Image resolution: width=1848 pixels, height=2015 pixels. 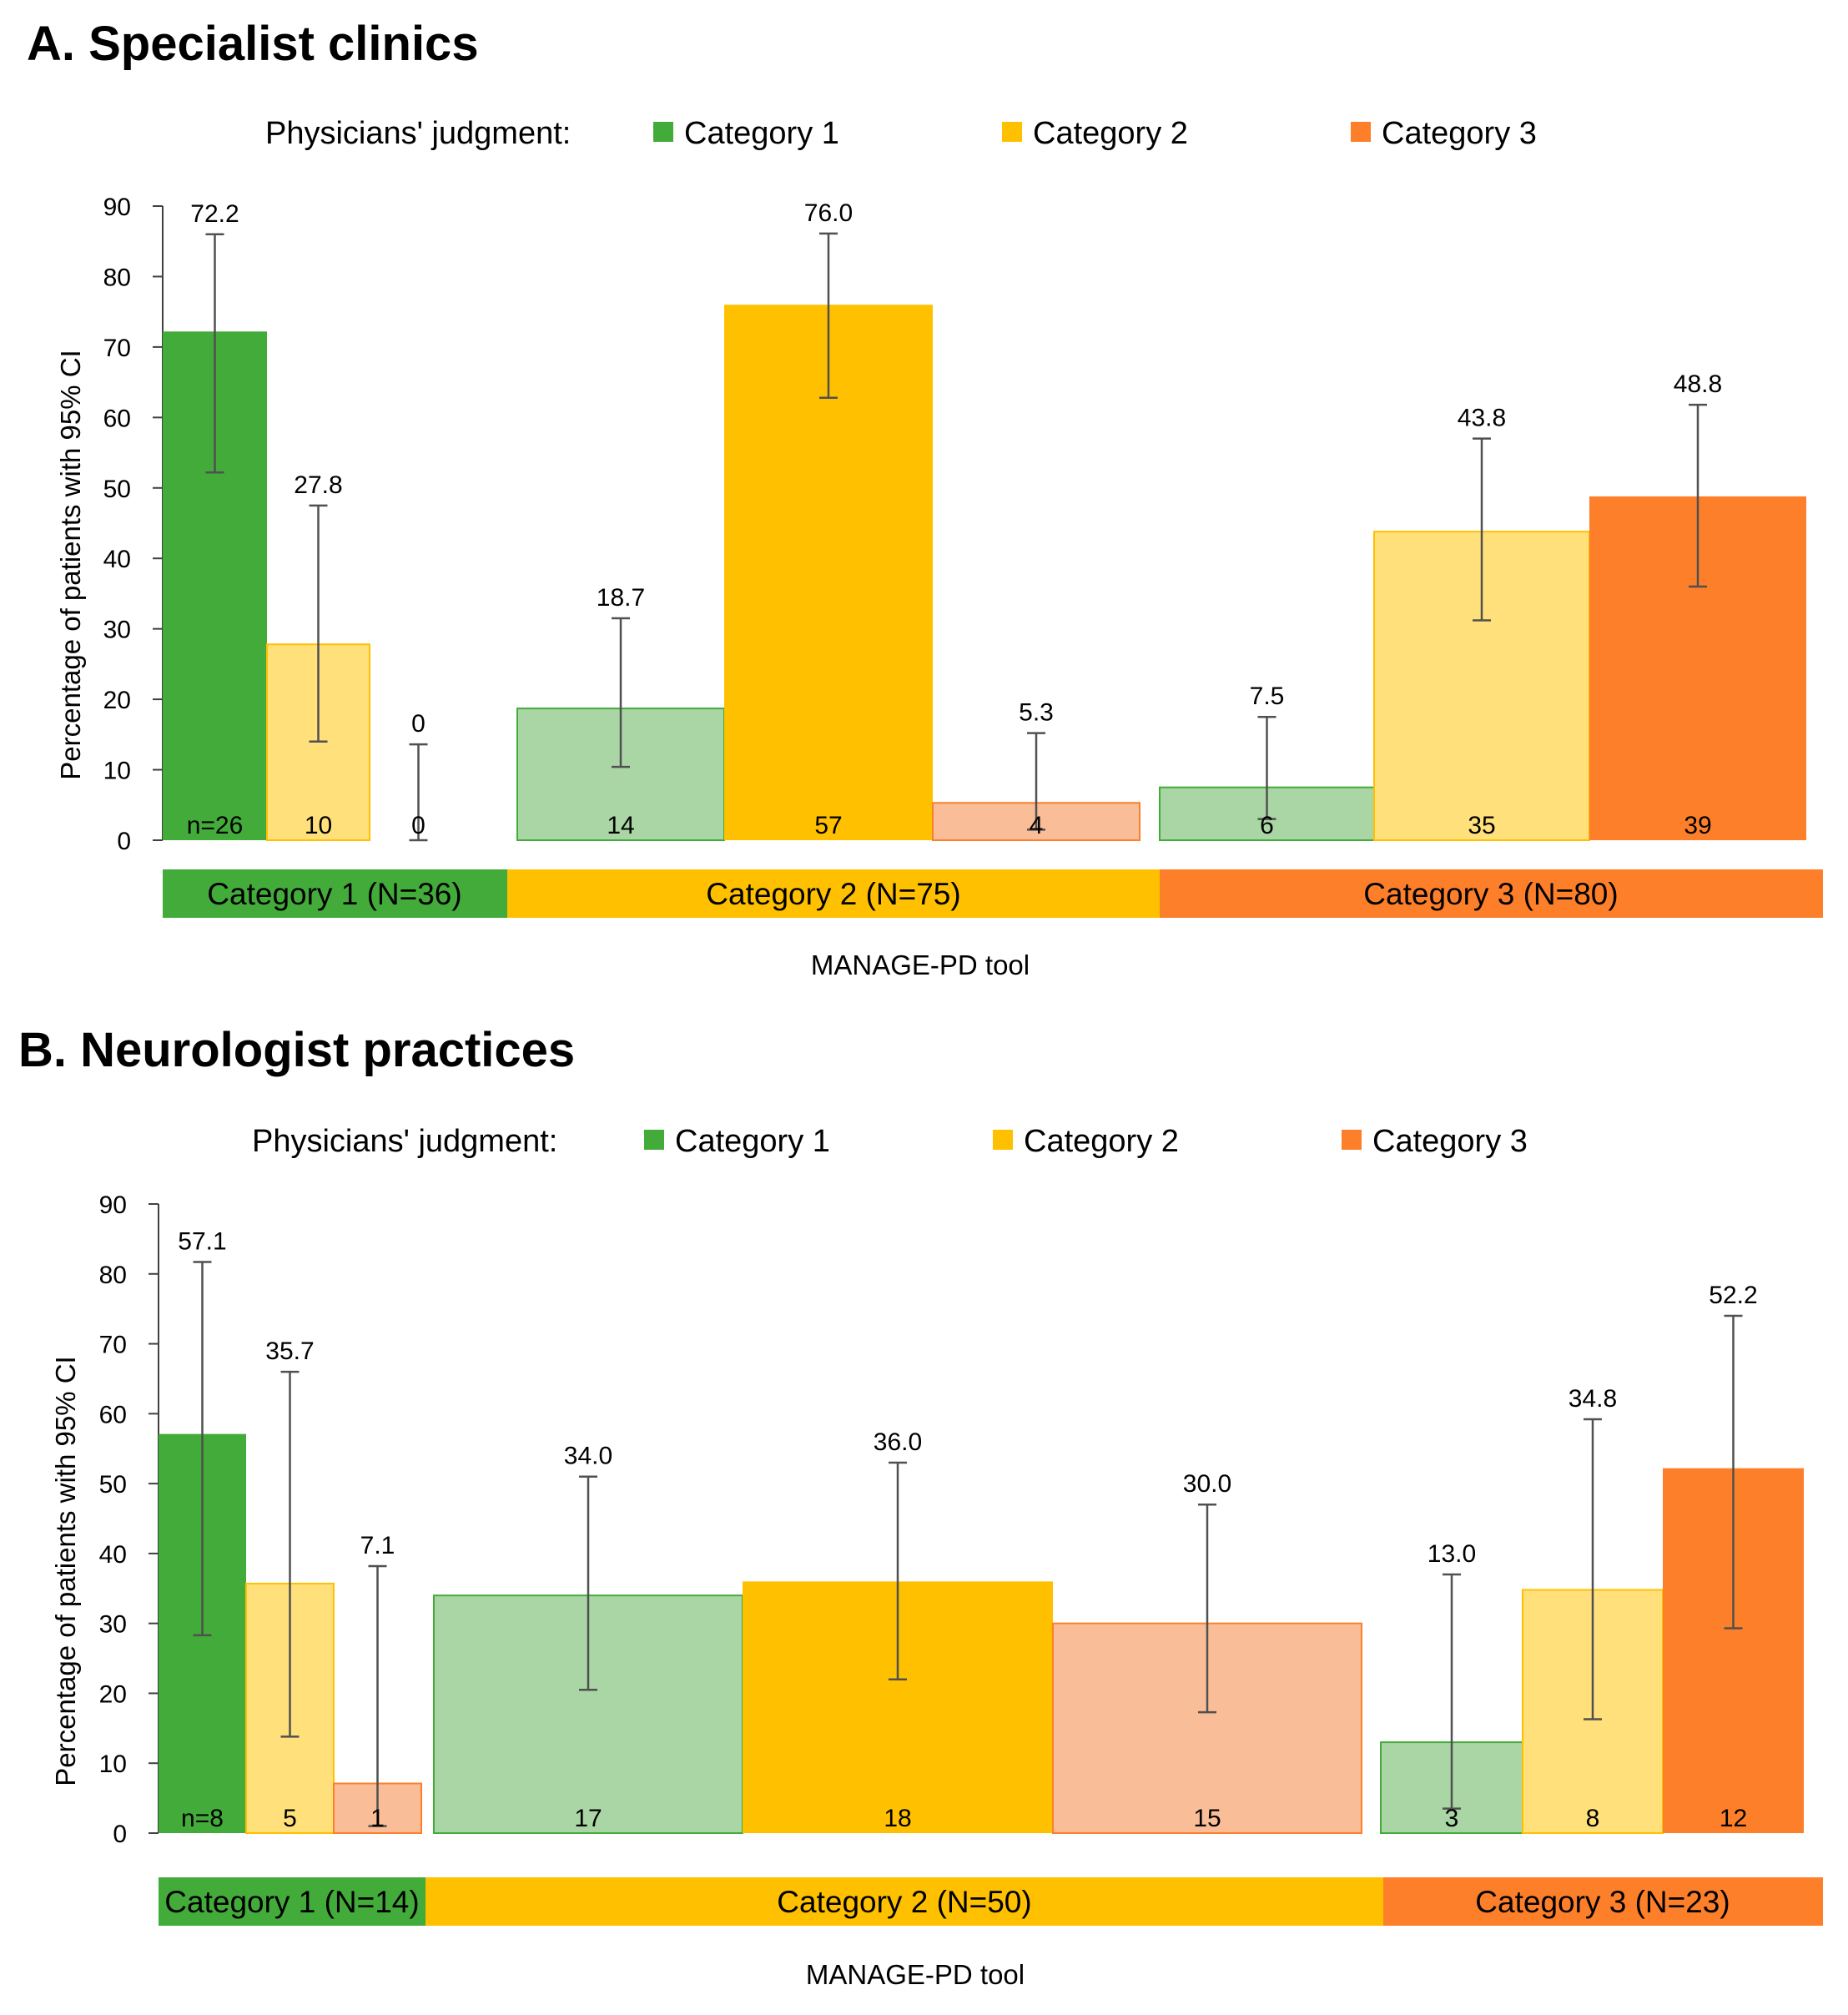 I want to click on count-label: 17, so click(x=588, y=1818).